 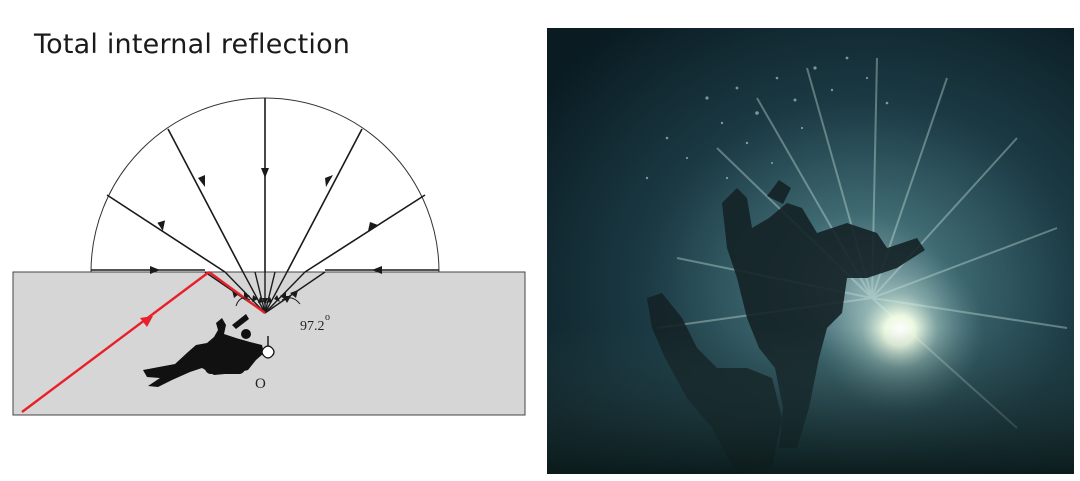 I want to click on angle-degree-mark: o, so click(x=327, y=317).